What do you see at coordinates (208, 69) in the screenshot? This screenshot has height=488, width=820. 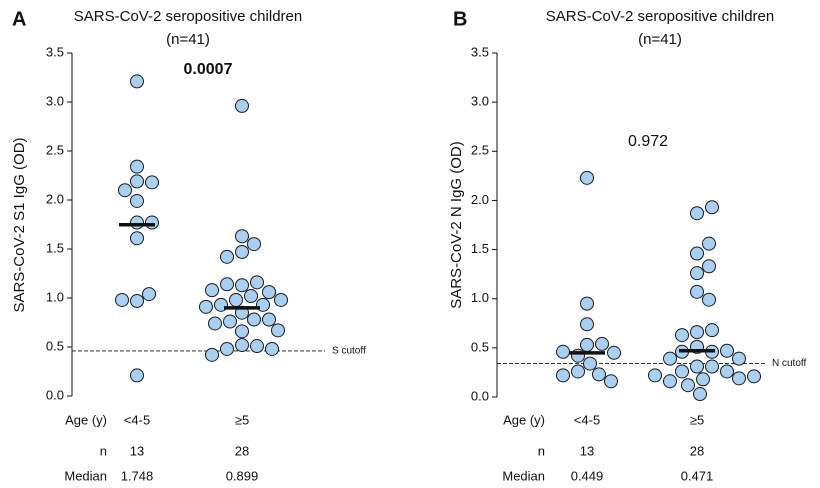 I see `p-value: 0.0007` at bounding box center [208, 69].